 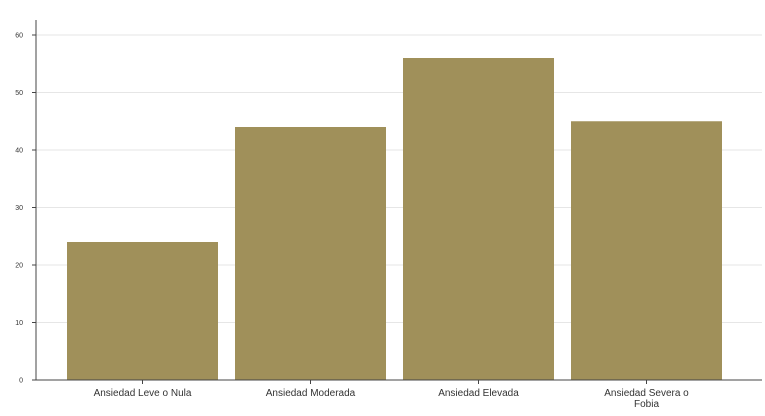 What do you see at coordinates (19, 323) in the screenshot?
I see `y-tick-label: 10` at bounding box center [19, 323].